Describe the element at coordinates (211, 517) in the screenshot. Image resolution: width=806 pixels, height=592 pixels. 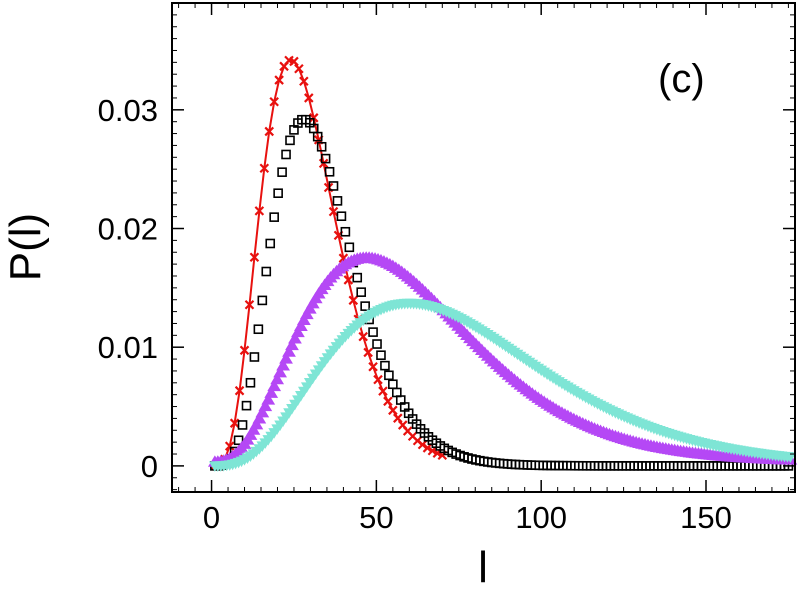
I see `x-tick-label: 0` at that location.